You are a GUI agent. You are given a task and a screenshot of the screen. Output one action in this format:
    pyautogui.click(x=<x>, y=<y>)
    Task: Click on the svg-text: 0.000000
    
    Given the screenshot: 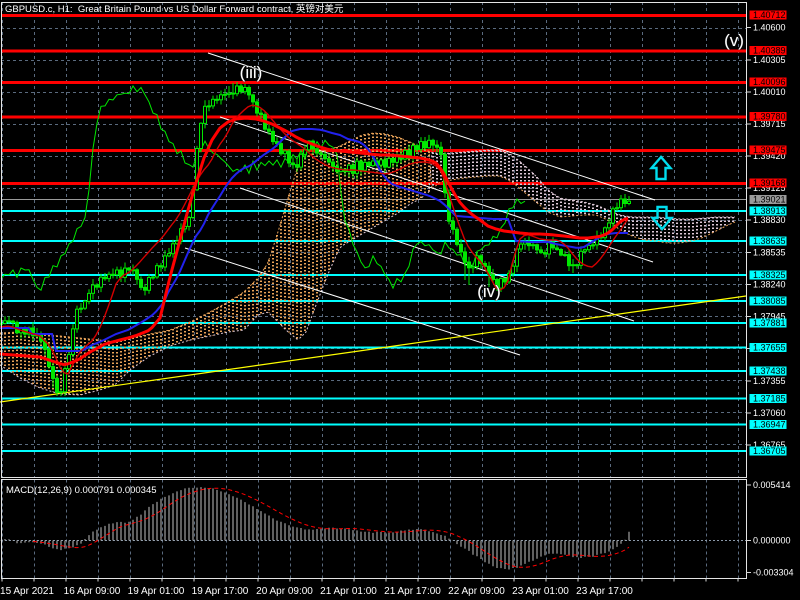 What is the action you would take?
    pyautogui.click(x=772, y=541)
    